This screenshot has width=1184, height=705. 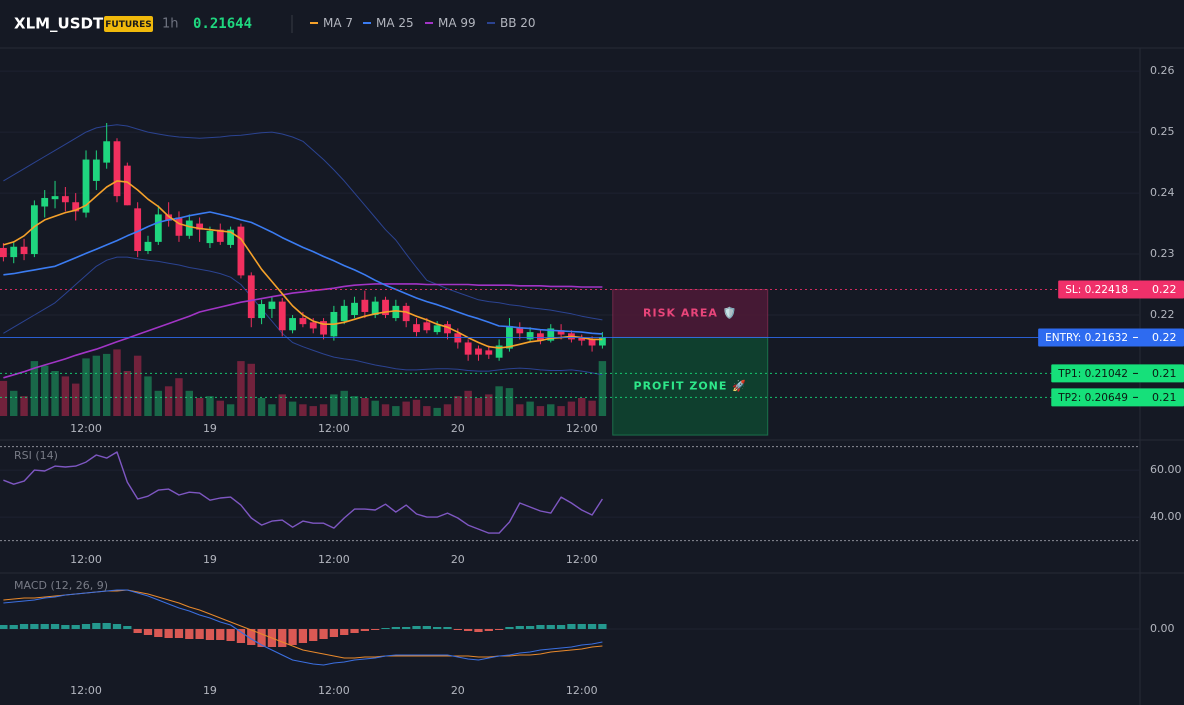 What do you see at coordinates (1162, 253) in the screenshot?
I see `y-tick-label: 0.23` at bounding box center [1162, 253].